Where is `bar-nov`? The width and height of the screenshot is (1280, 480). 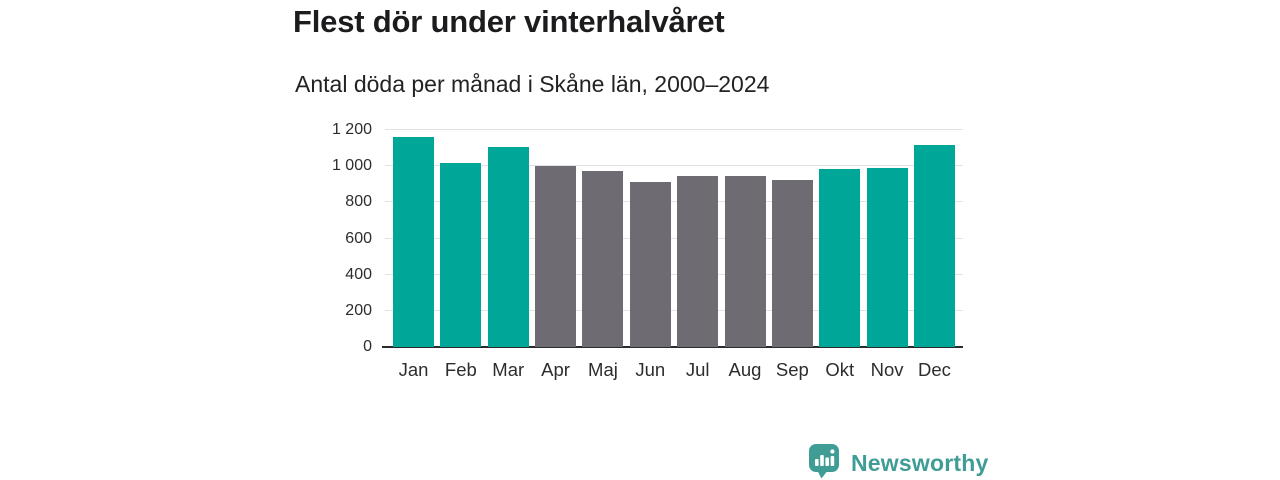
bar-nov is located at coordinates (887, 257).